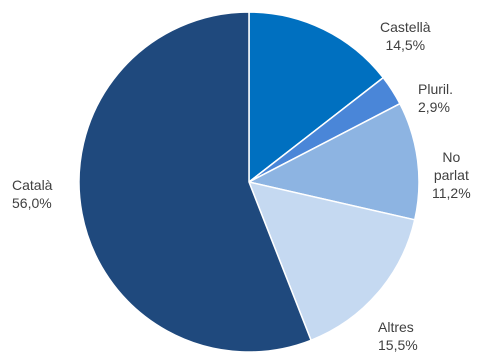  What do you see at coordinates (436, 98) in the screenshot?
I see `label-pluril: Pluril. 2,9%` at bounding box center [436, 98].